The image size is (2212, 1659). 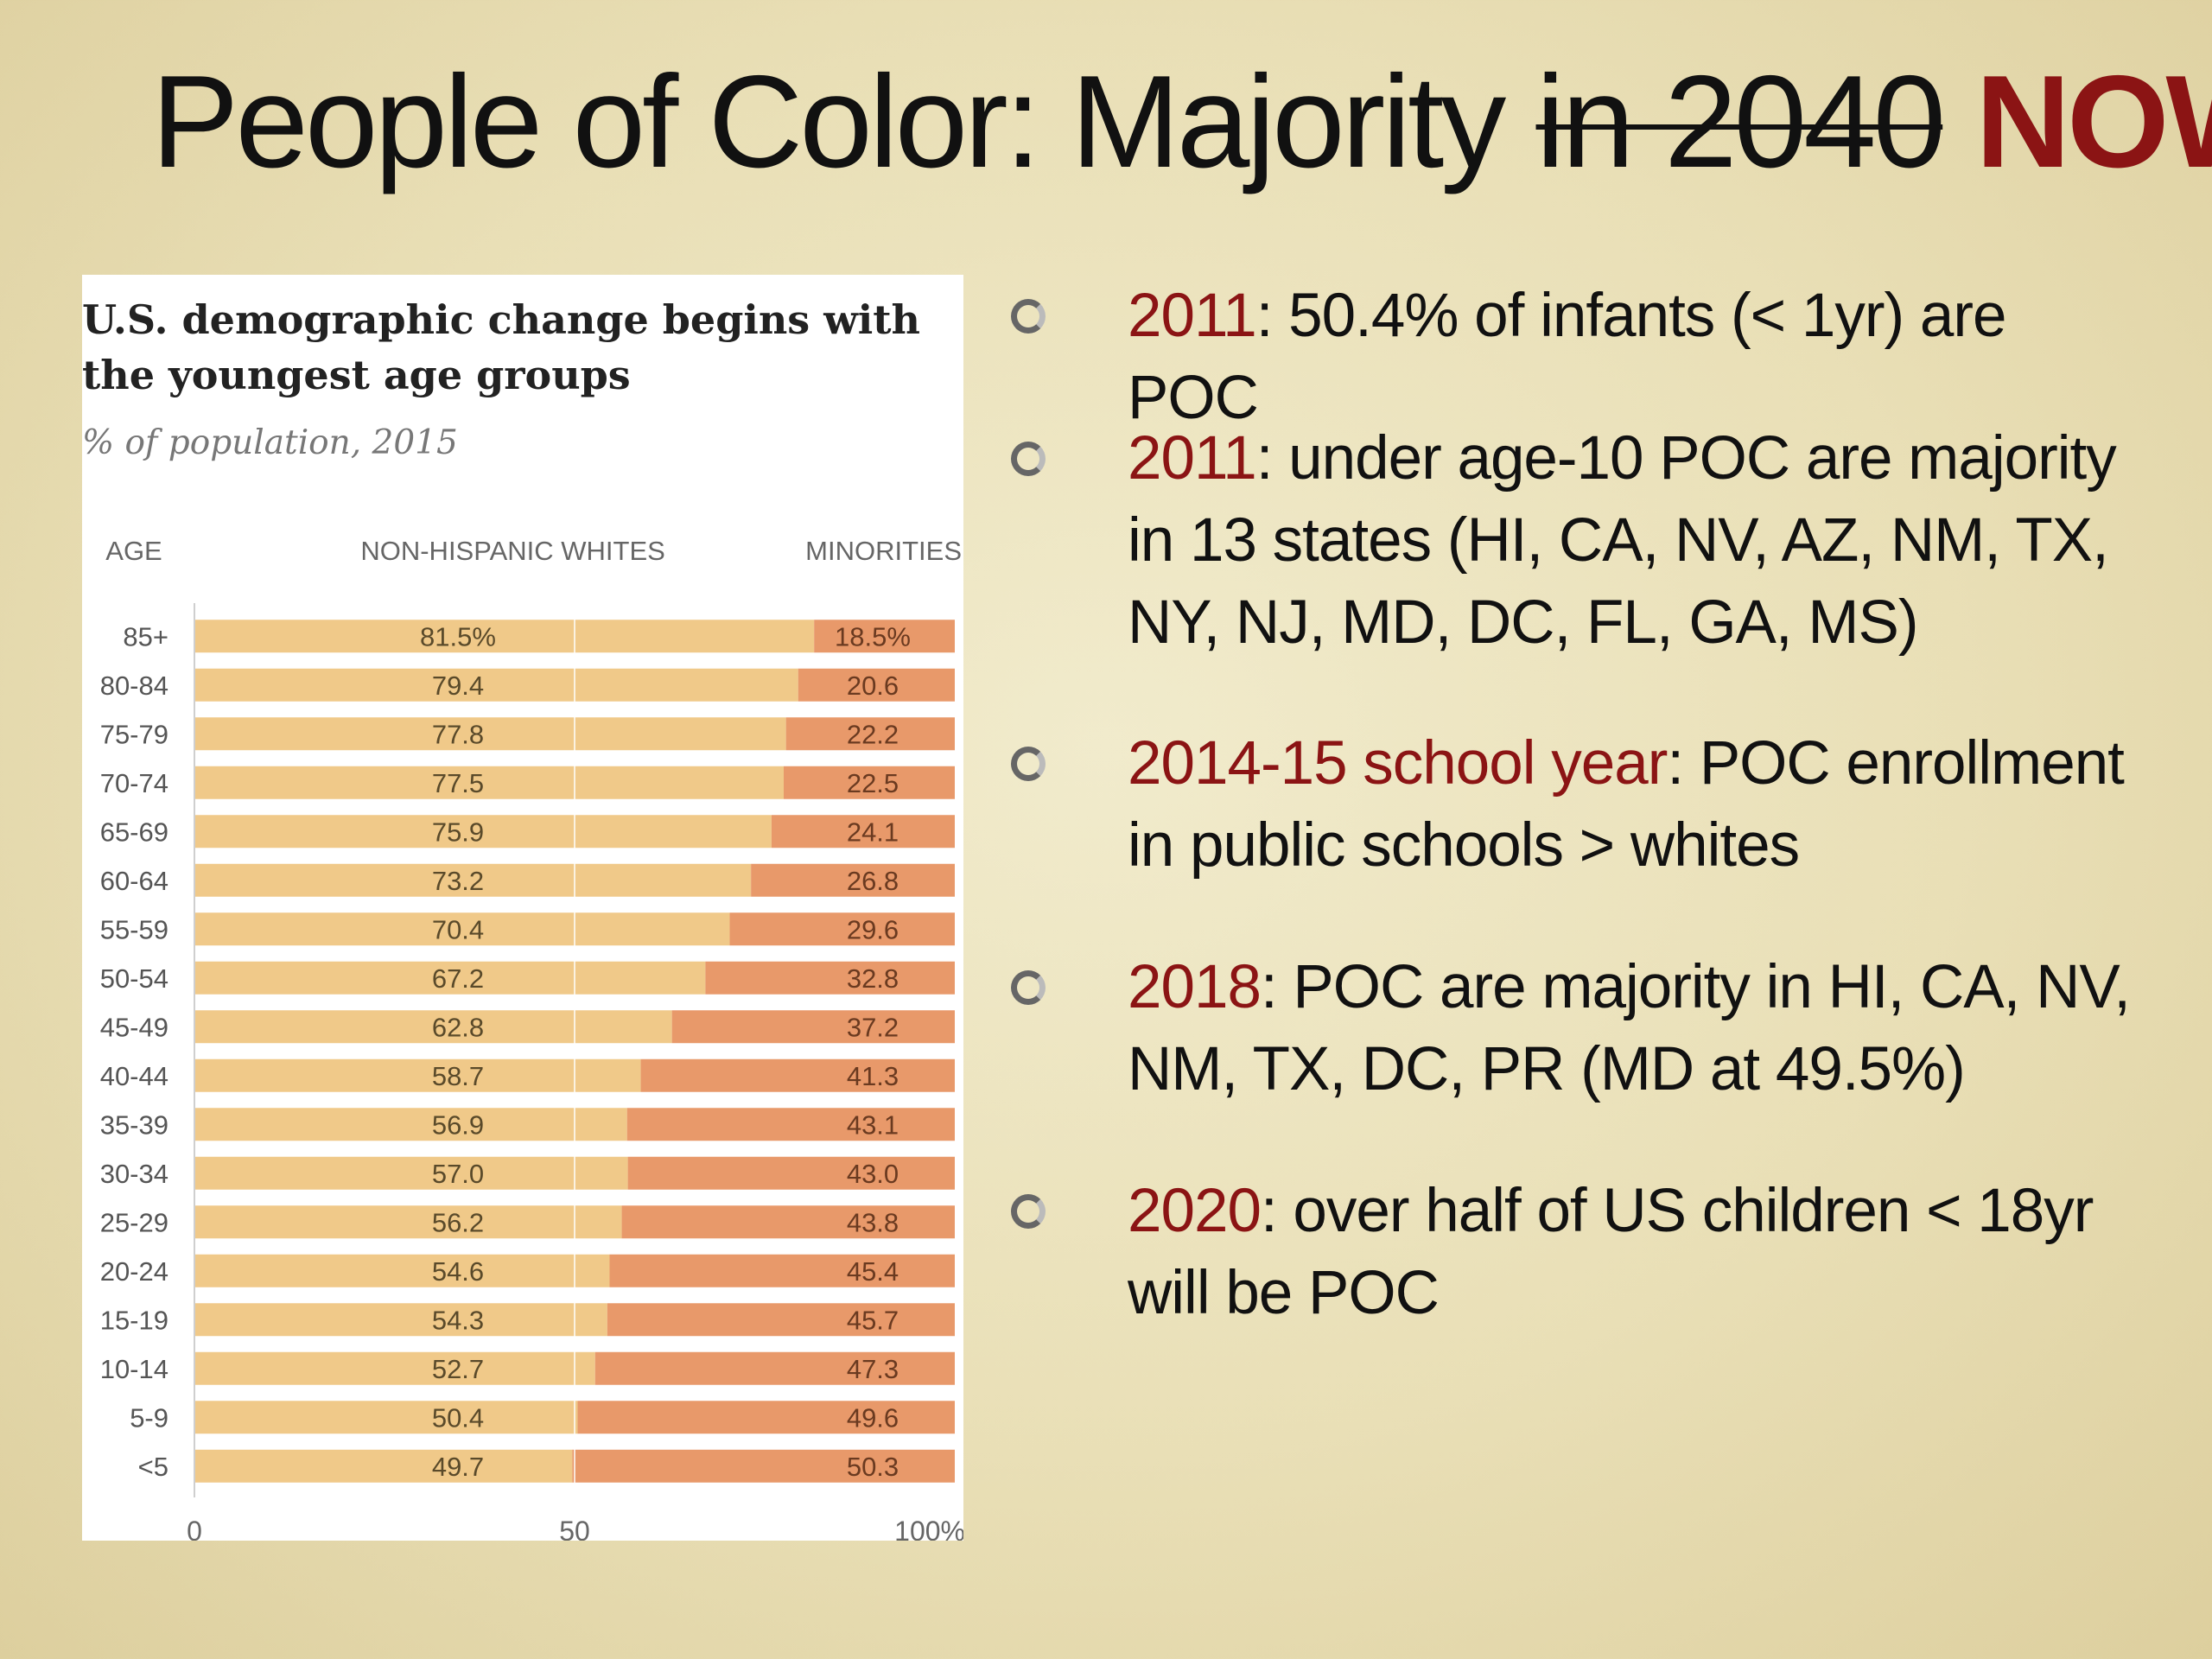 I want to click on value-label-minorities: 18.5%, so click(x=873, y=636).